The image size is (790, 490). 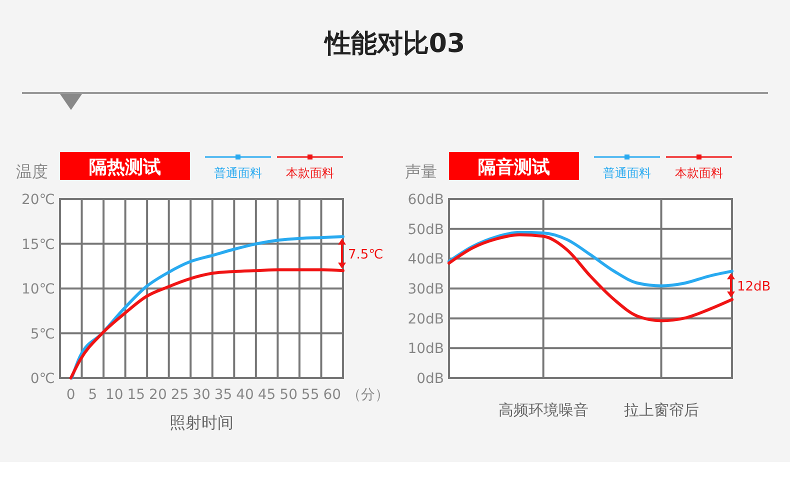 I want to click on y-tick-label: 20dB, so click(x=426, y=319).